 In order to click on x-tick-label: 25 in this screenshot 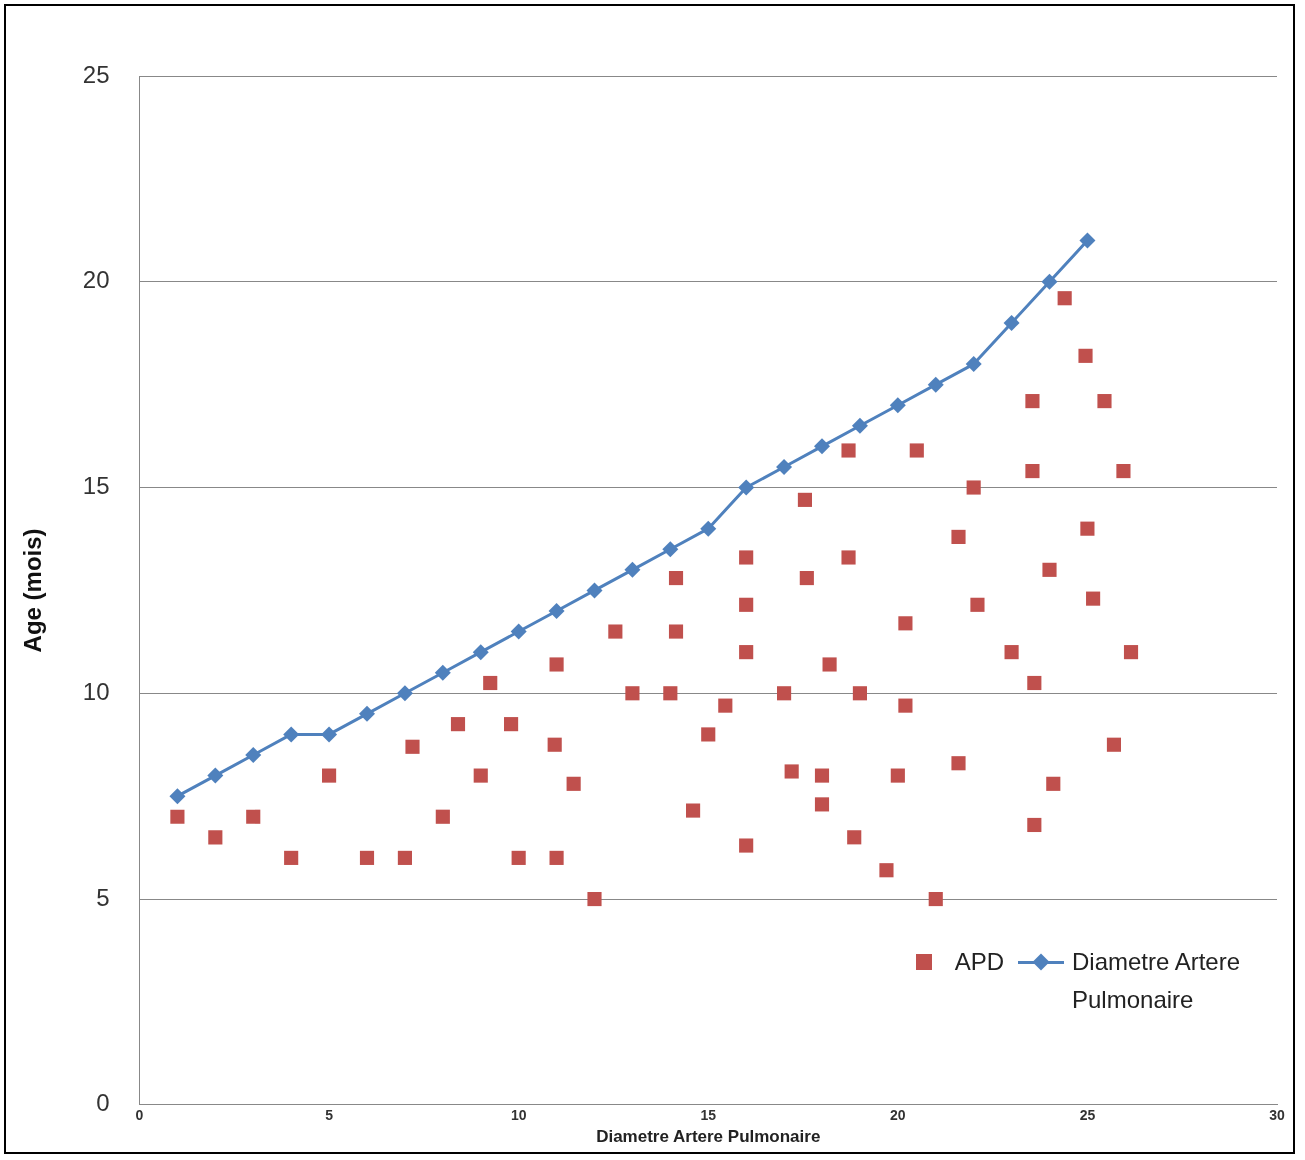, I will do `click(1087, 1115)`.